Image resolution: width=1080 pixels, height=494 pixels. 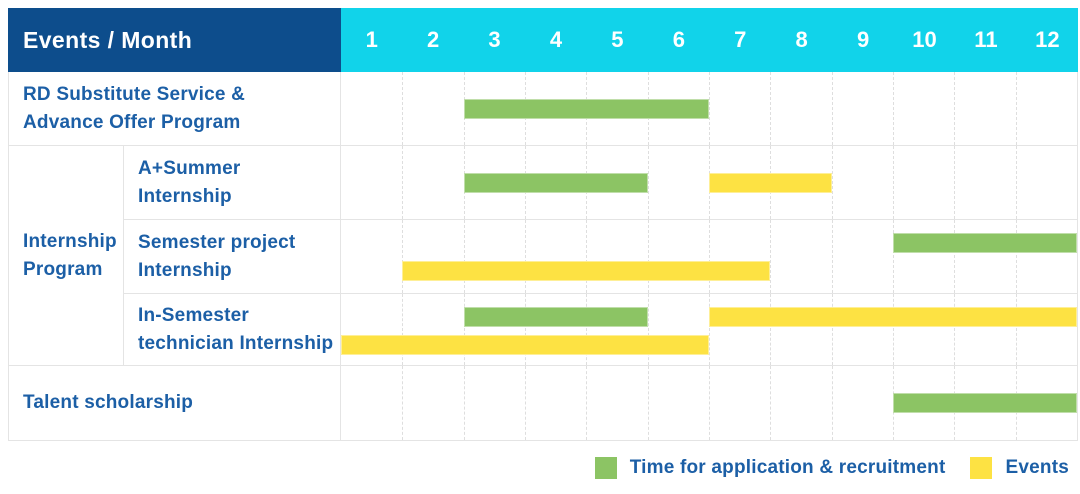 I want to click on month-header-3: 3, so click(x=494, y=39).